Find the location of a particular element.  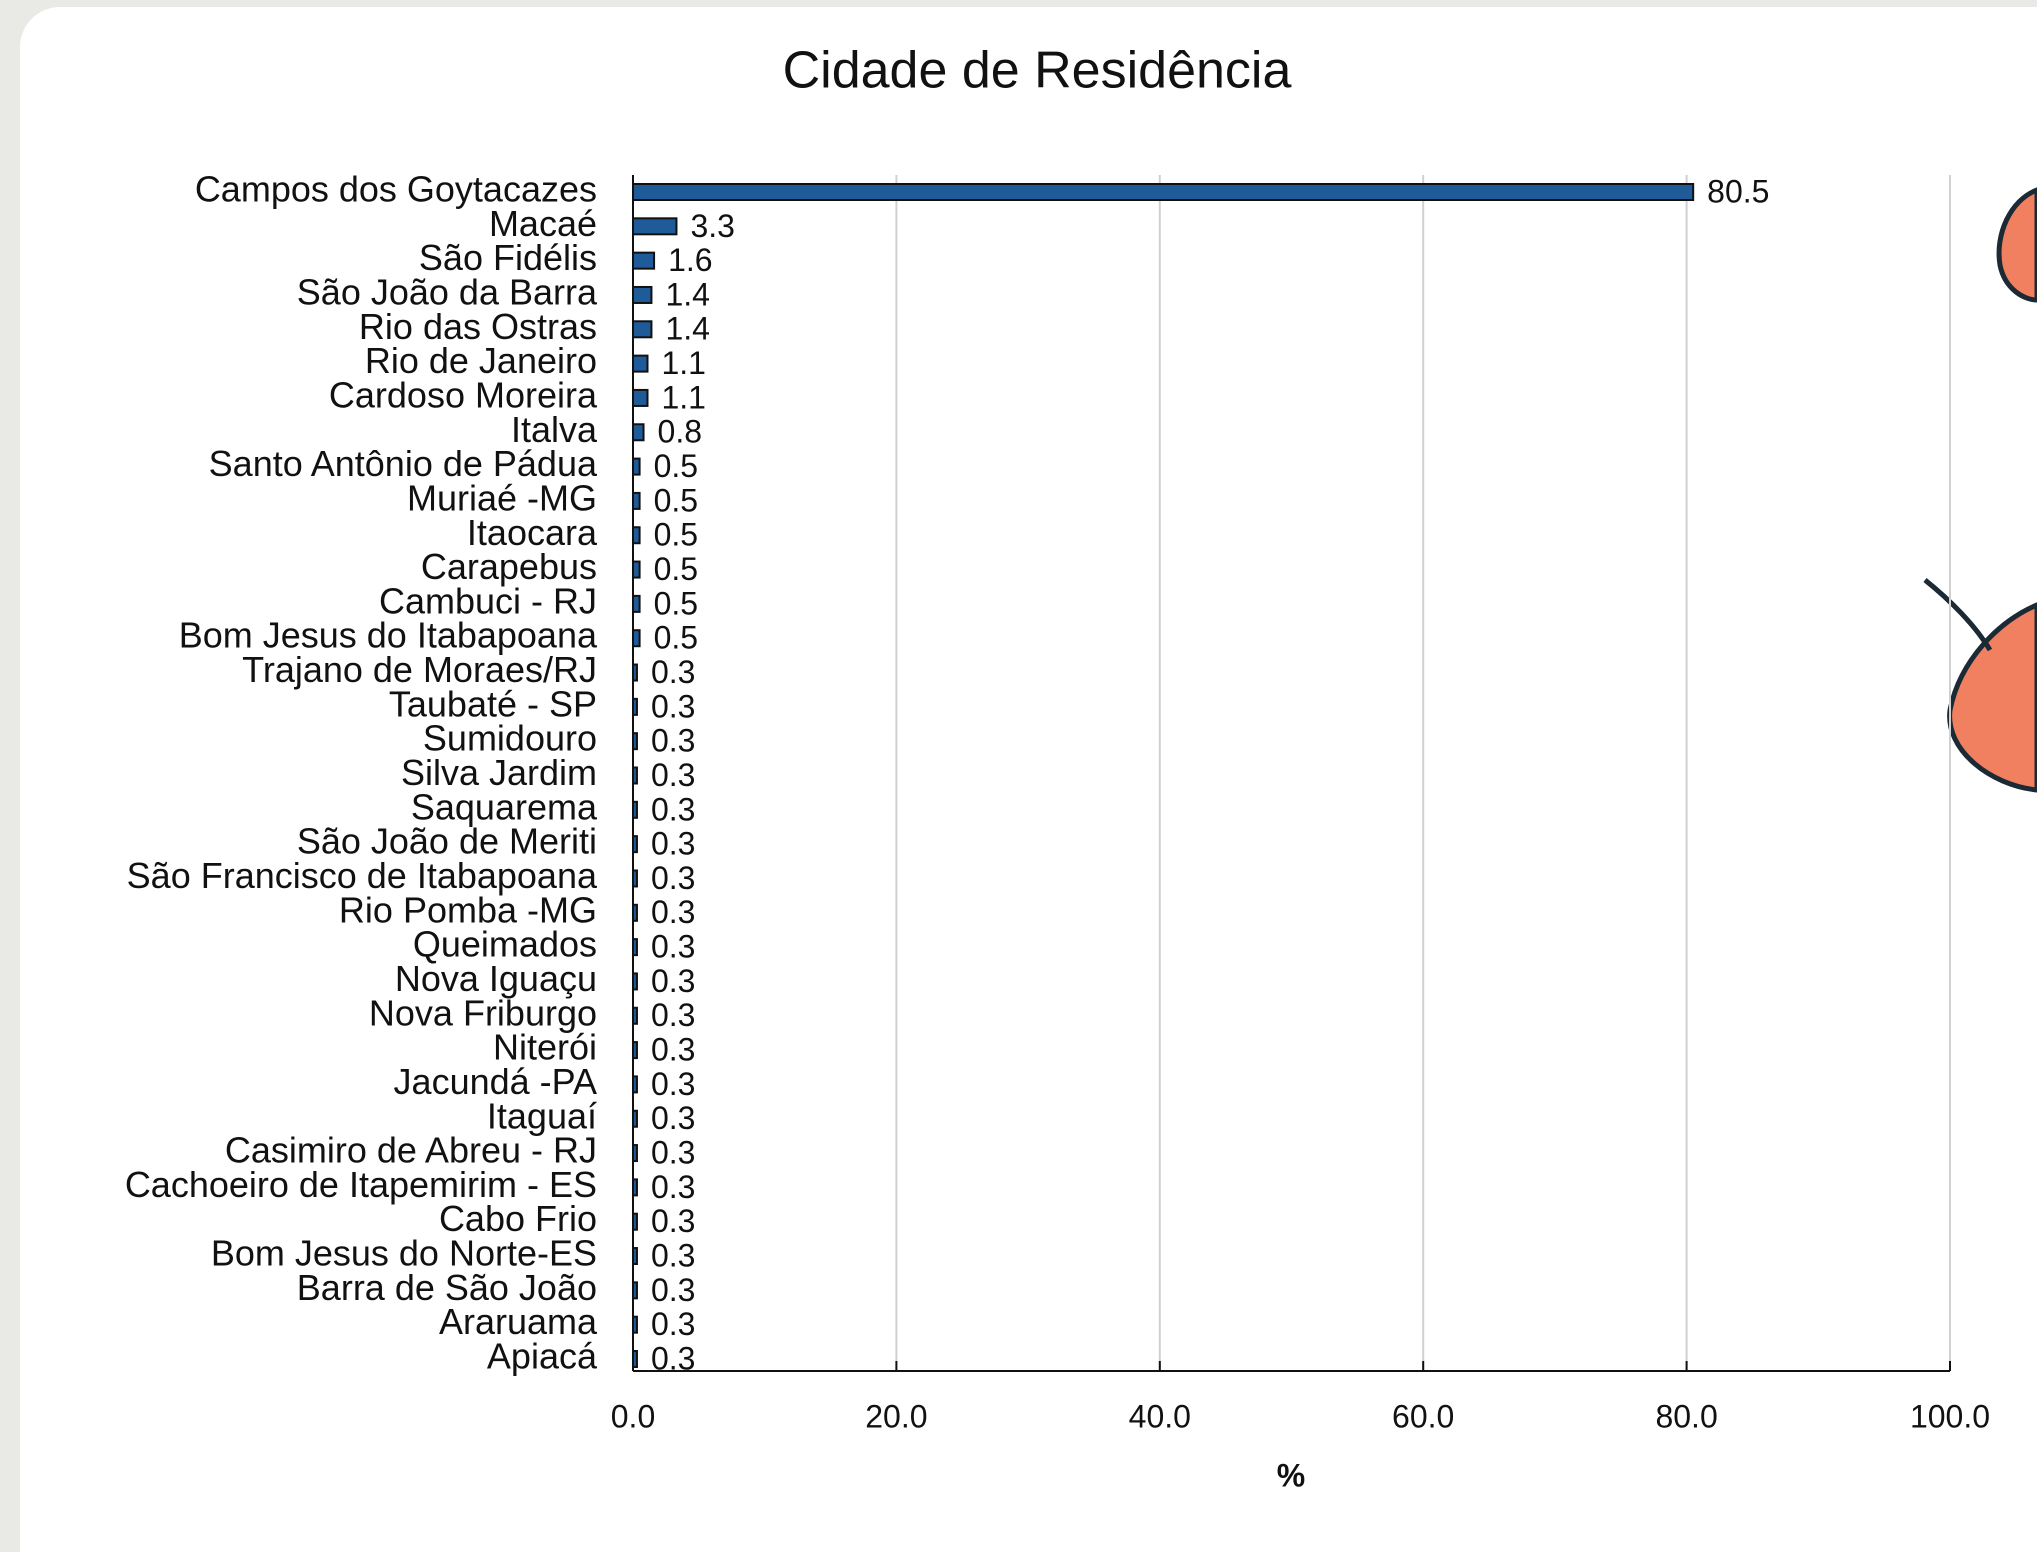

y-tick-label: Trajano de Moraes/RJ is located at coordinates (419, 669).